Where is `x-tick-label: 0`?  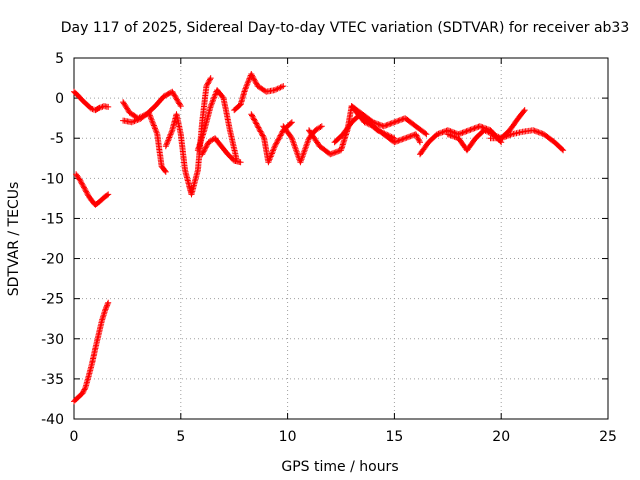
x-tick-label: 0 is located at coordinates (74, 437).